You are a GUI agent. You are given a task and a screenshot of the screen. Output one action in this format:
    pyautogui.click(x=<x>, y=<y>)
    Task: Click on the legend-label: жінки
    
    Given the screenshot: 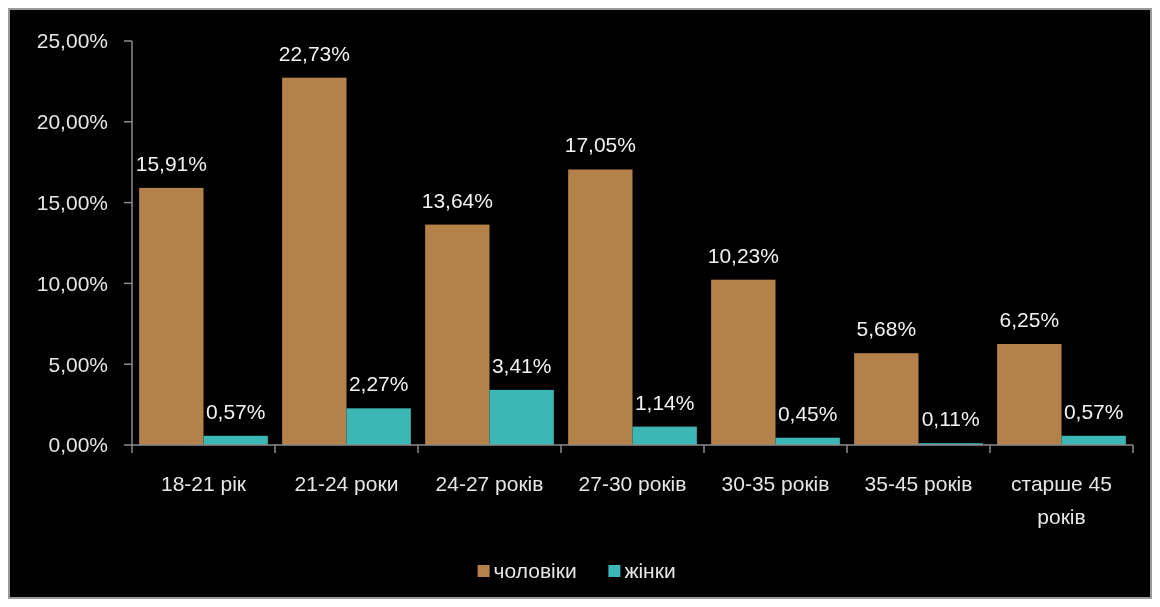 What is the action you would take?
    pyautogui.click(x=650, y=571)
    